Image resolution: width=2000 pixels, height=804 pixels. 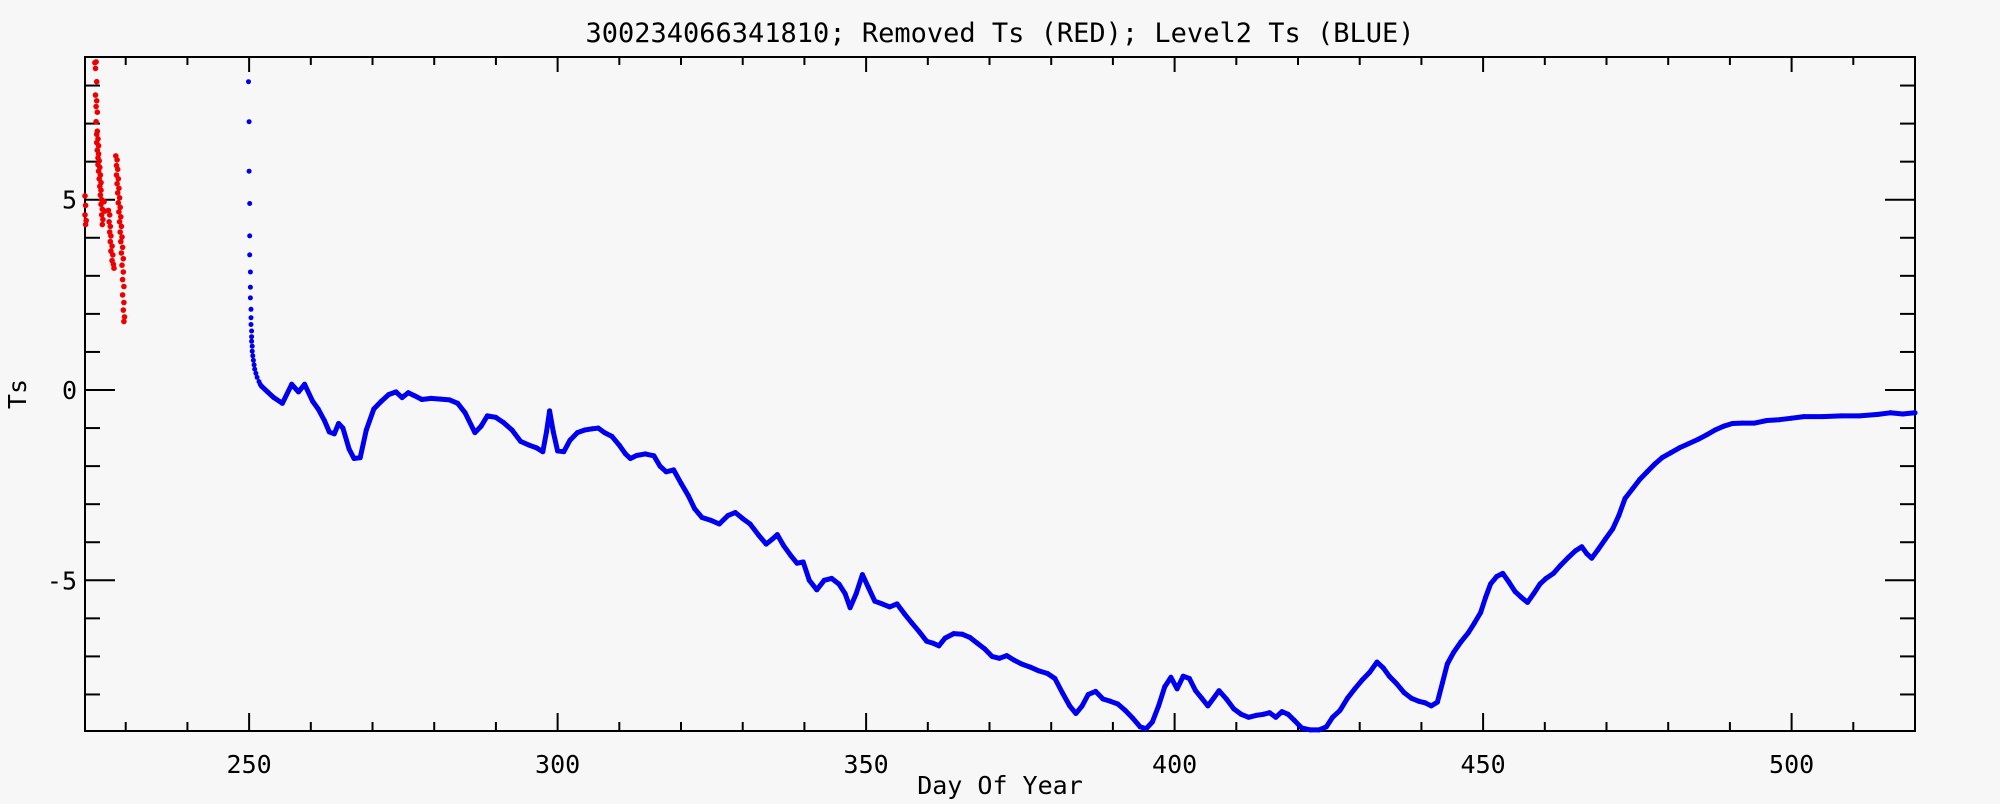 What do you see at coordinates (249, 764) in the screenshot?
I see `x-tick-label: 250` at bounding box center [249, 764].